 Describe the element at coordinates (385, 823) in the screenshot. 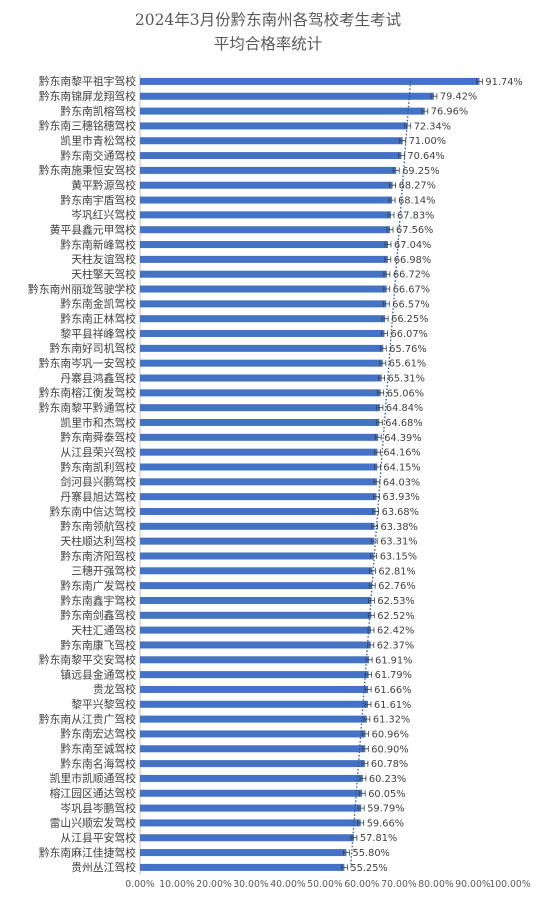

I see `value-label: 59.66%` at that location.